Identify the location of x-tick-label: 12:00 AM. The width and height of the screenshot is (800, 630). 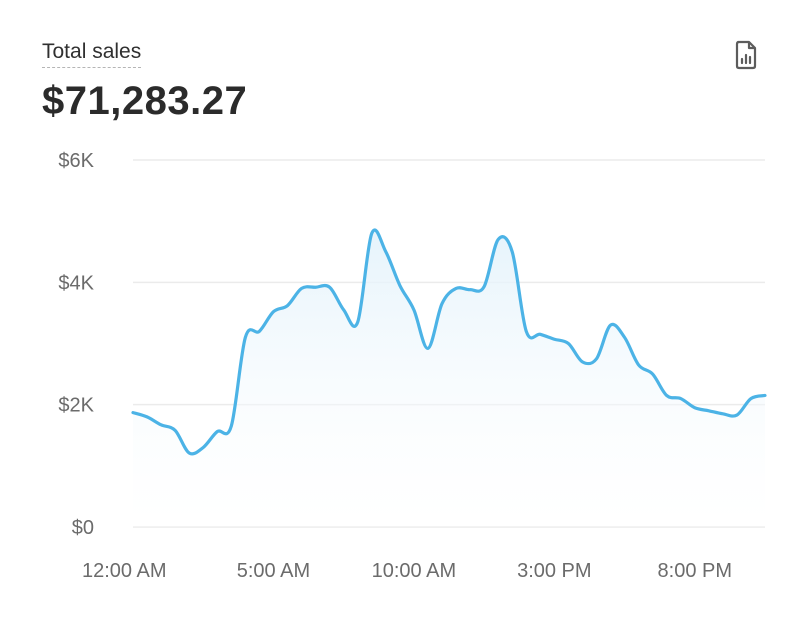
(124, 571).